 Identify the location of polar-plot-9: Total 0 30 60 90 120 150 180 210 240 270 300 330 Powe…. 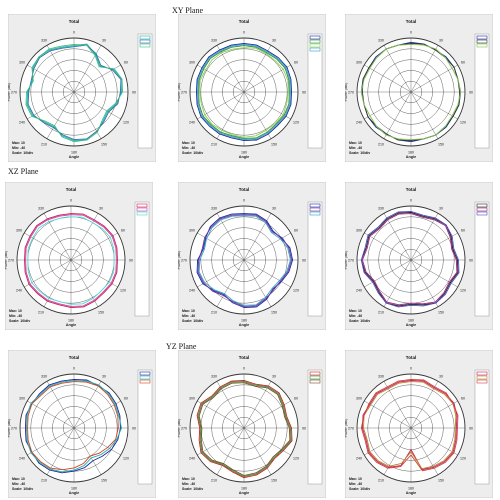
(419, 424).